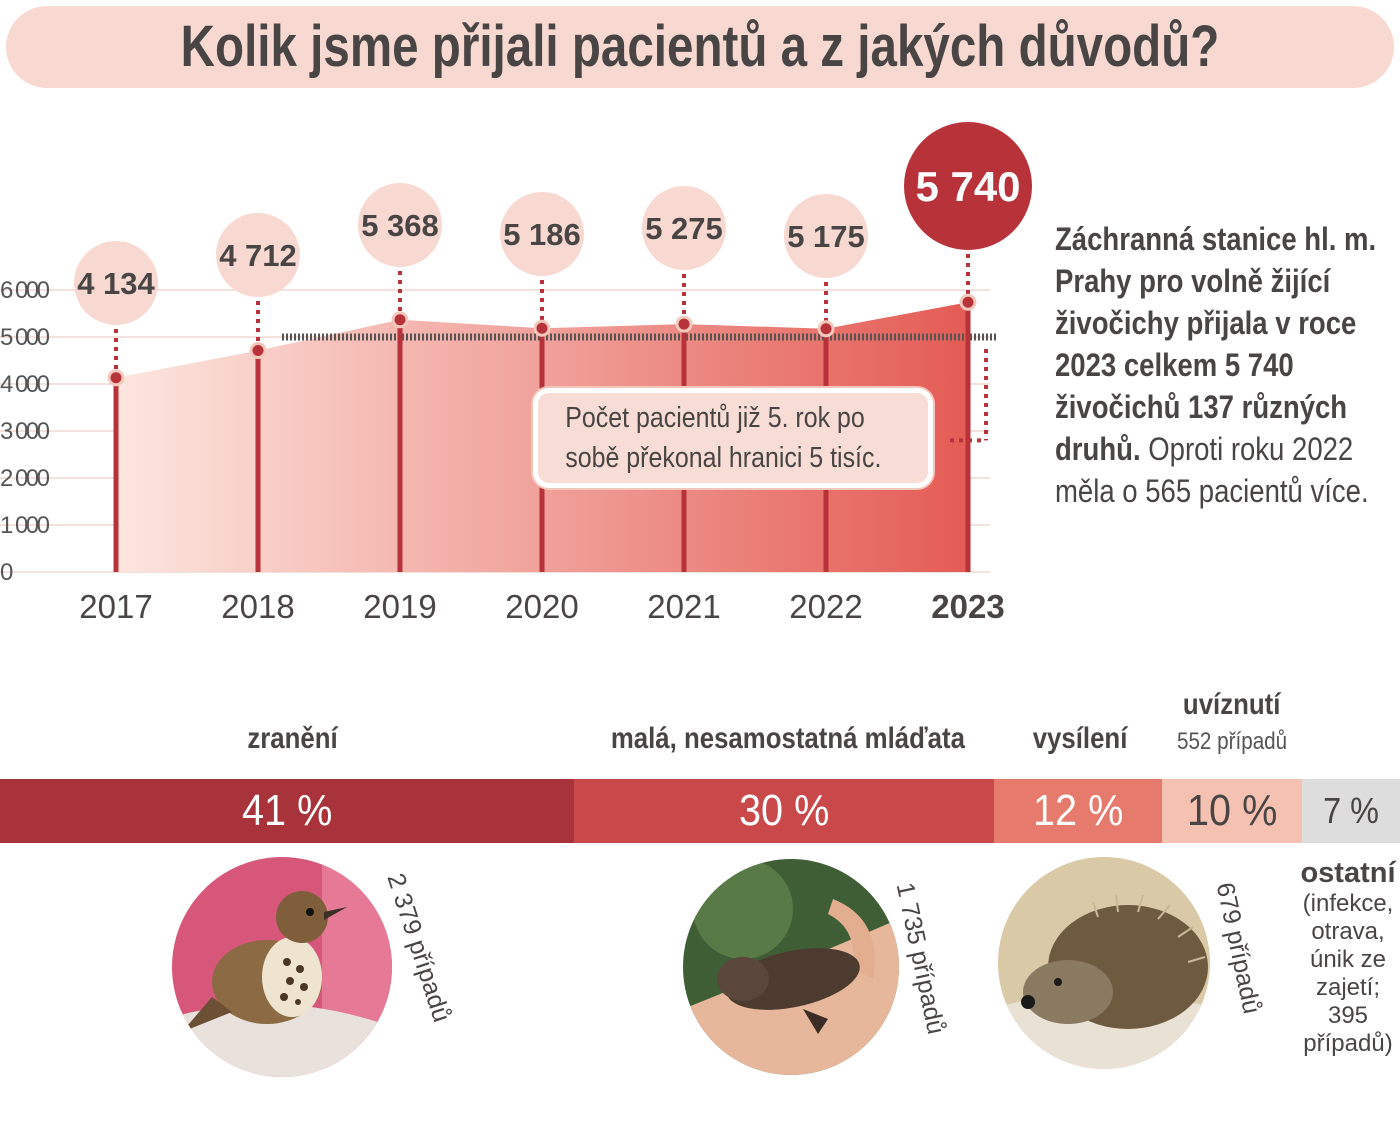  I want to click on bubble-2022, so click(826, 236).